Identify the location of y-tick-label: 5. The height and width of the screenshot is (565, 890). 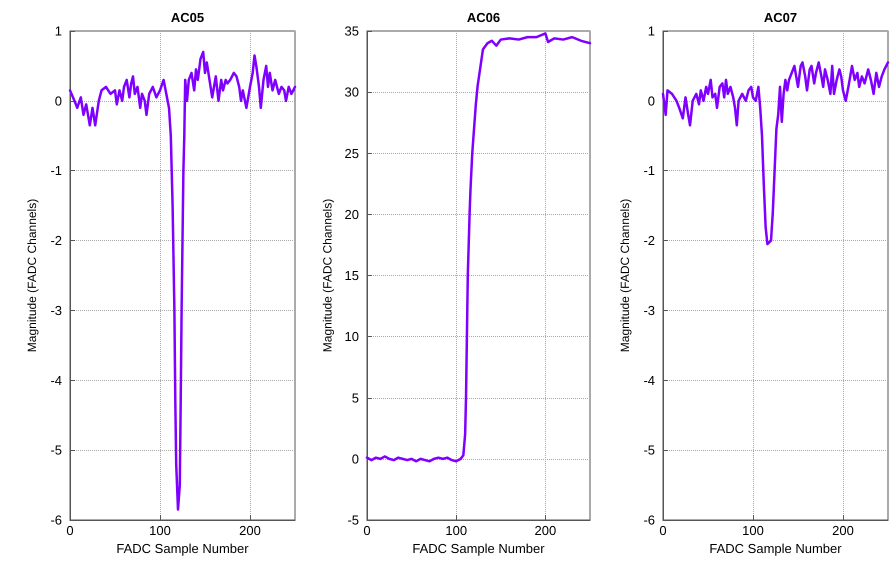
(355, 398).